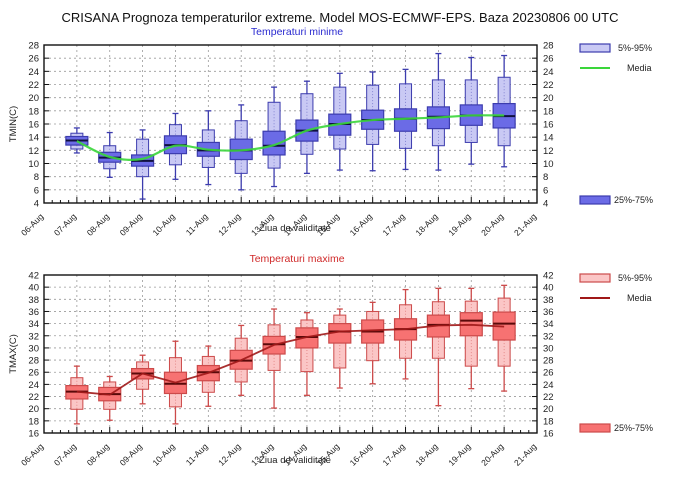 This screenshot has height=490, width=680. Describe the element at coordinates (548, 151) in the screenshot. I see `y-tick-label-right: 12` at that location.